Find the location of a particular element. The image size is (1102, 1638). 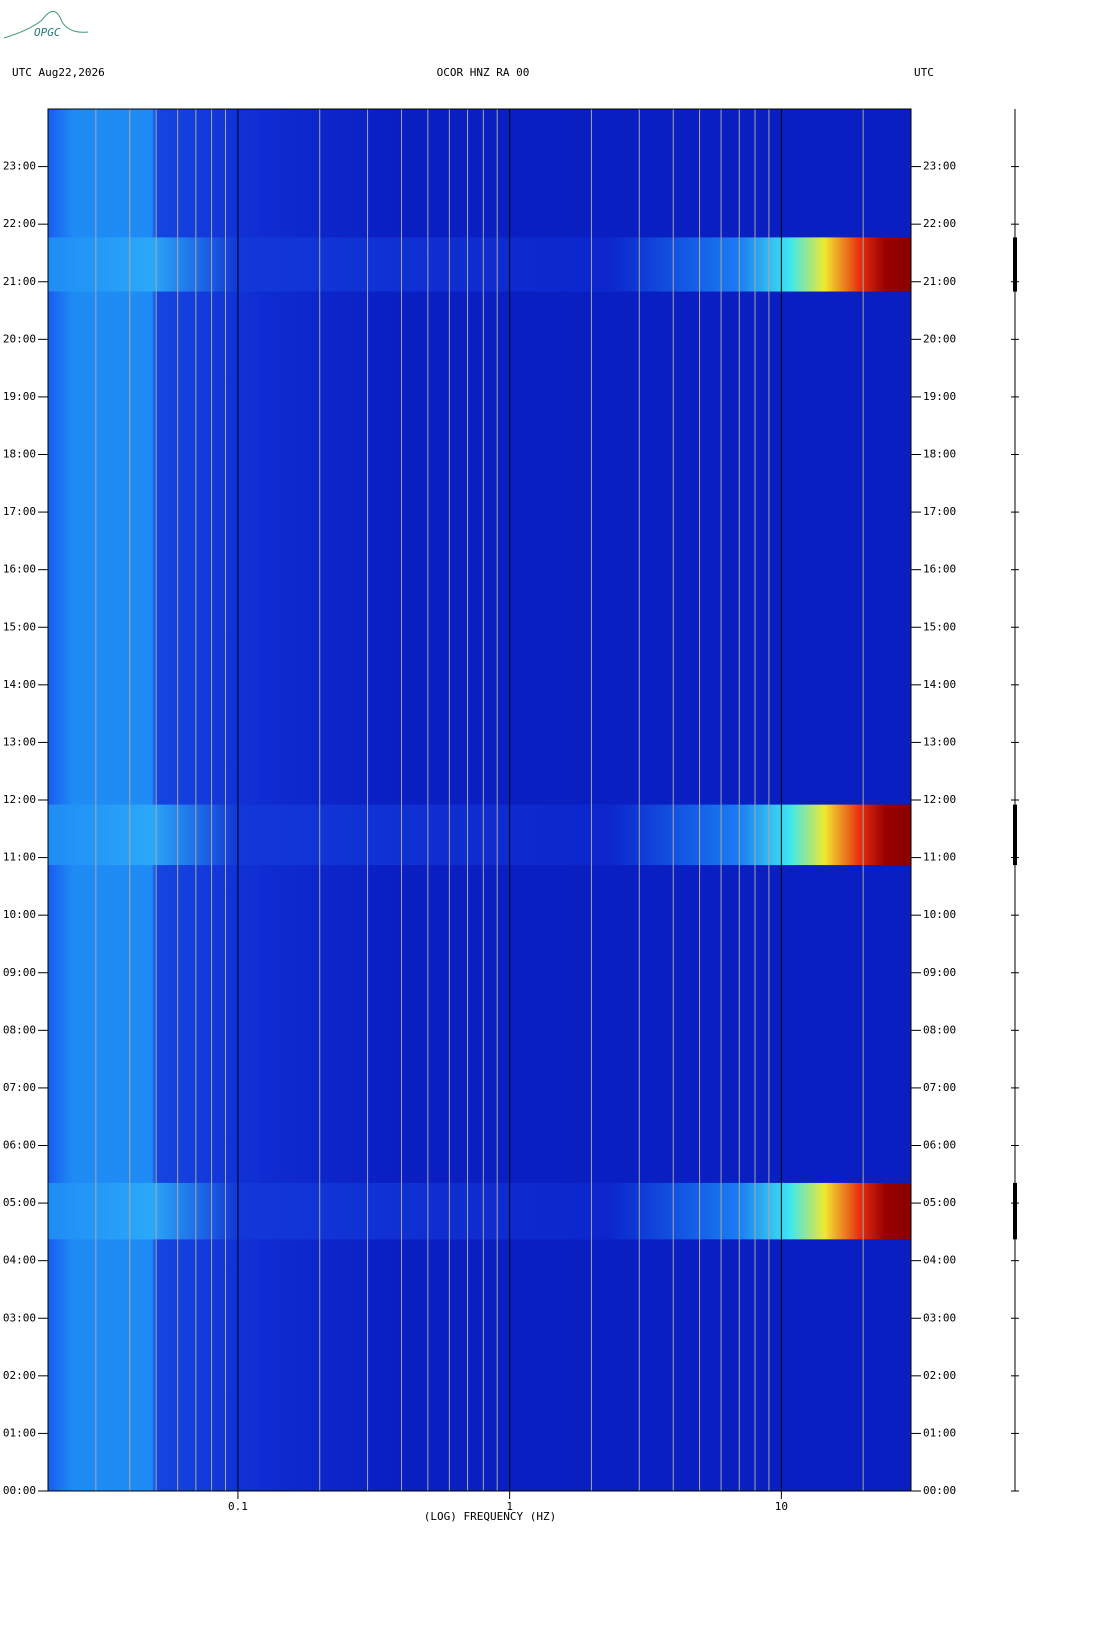

y-tick-label-right: 21:00 is located at coordinates (939, 281).